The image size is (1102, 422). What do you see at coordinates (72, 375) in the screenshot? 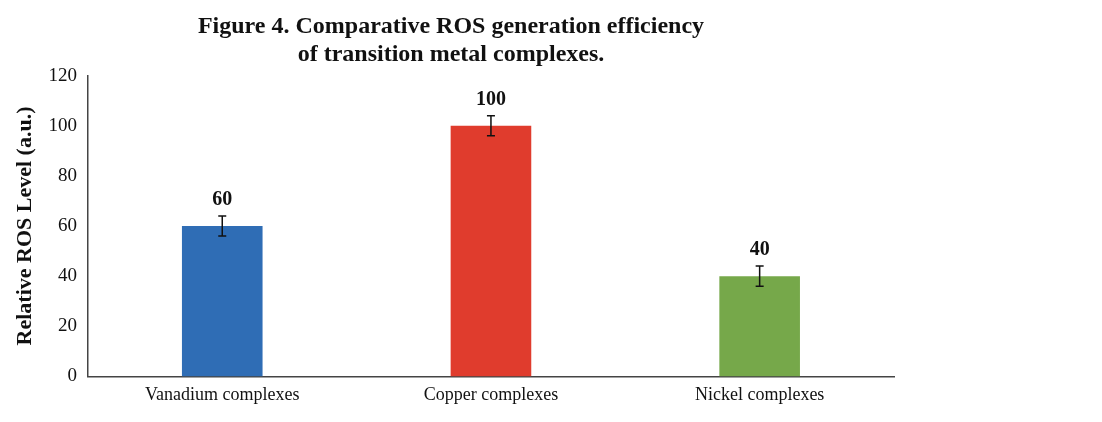
I see `y-tick-label: 0` at bounding box center [72, 375].